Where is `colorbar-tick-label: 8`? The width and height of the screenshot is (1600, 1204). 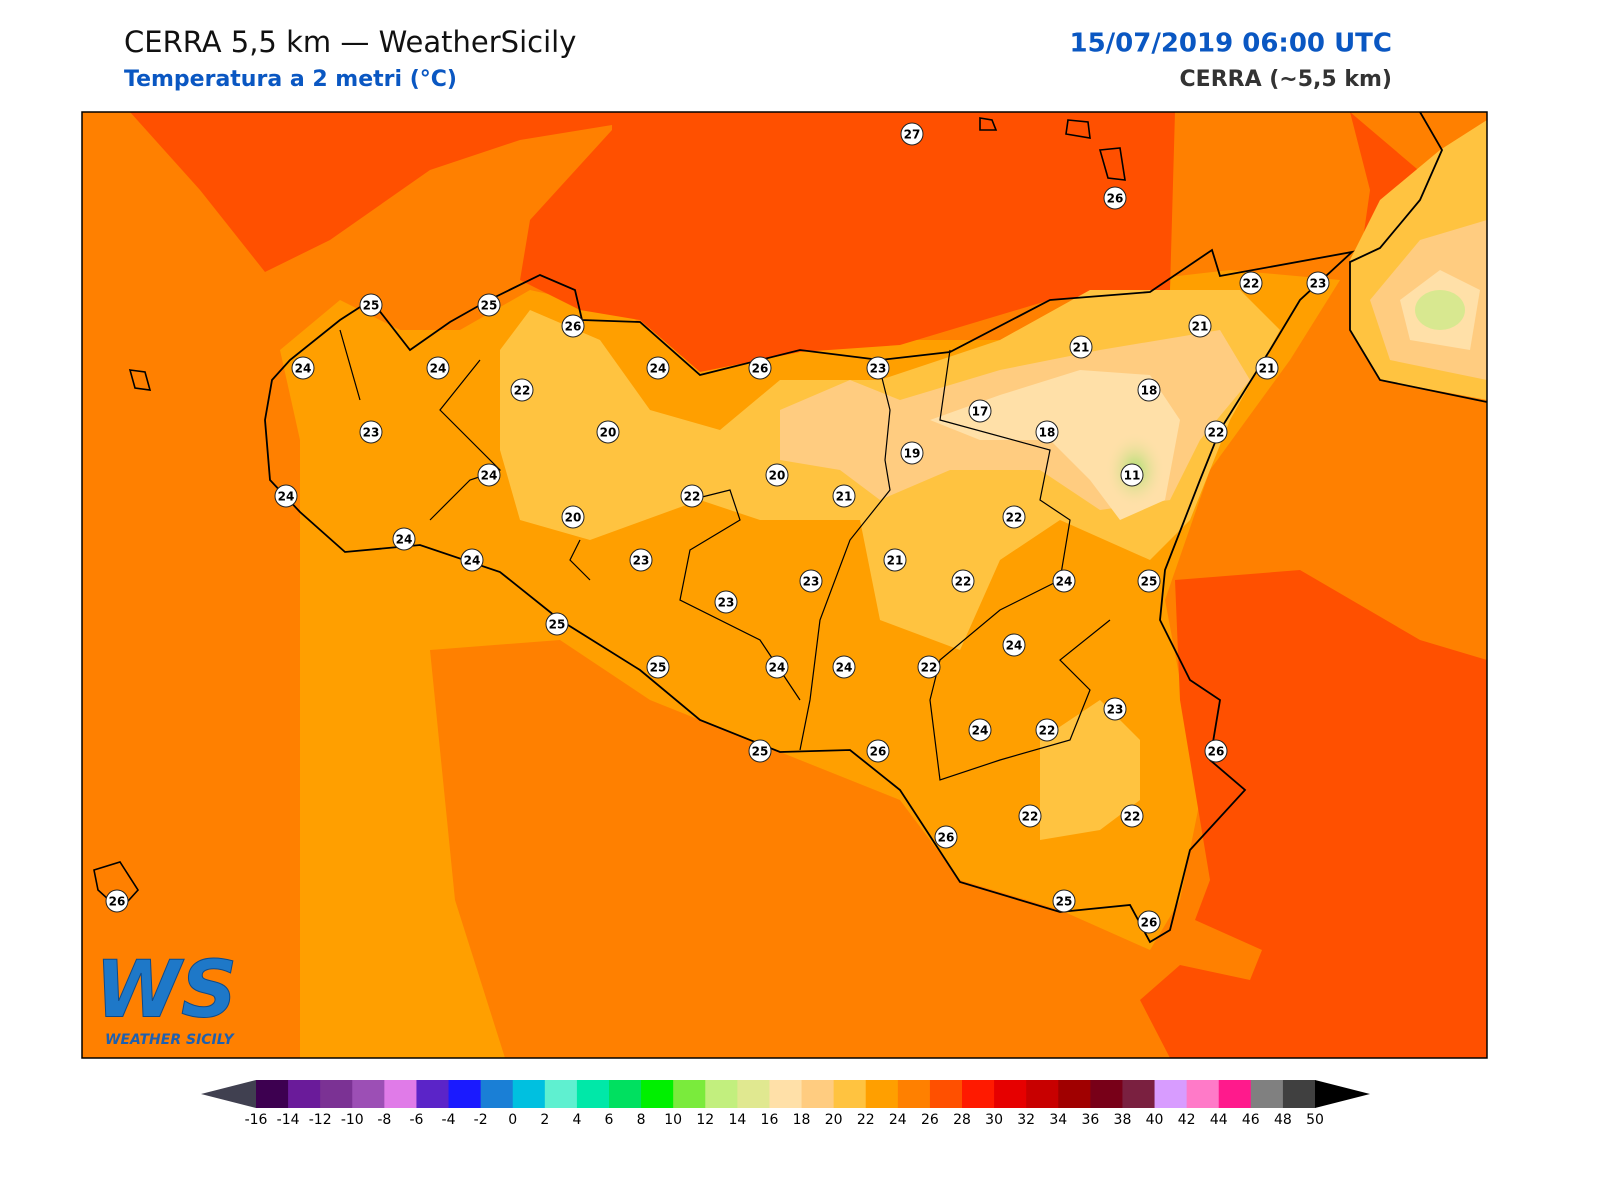
colorbar-tick-label: 8 is located at coordinates (641, 1120).